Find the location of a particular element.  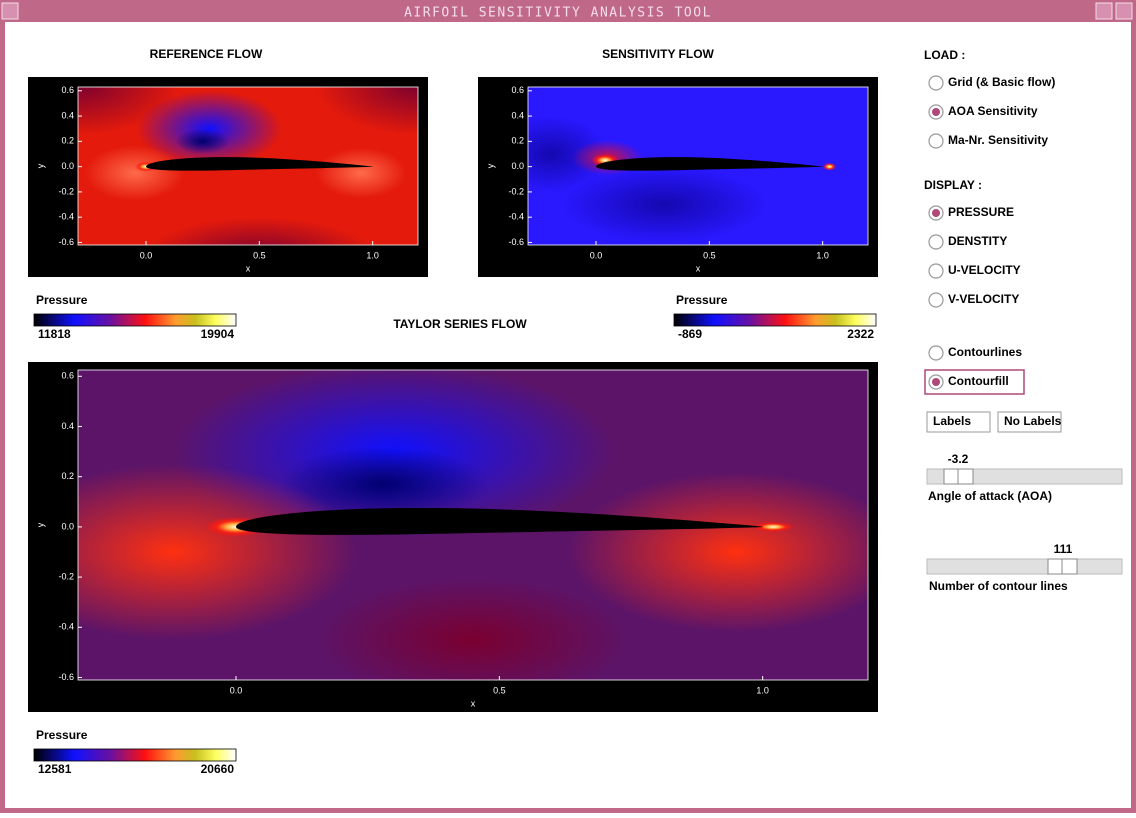

radio-label: PRESSURE is located at coordinates (981, 212).